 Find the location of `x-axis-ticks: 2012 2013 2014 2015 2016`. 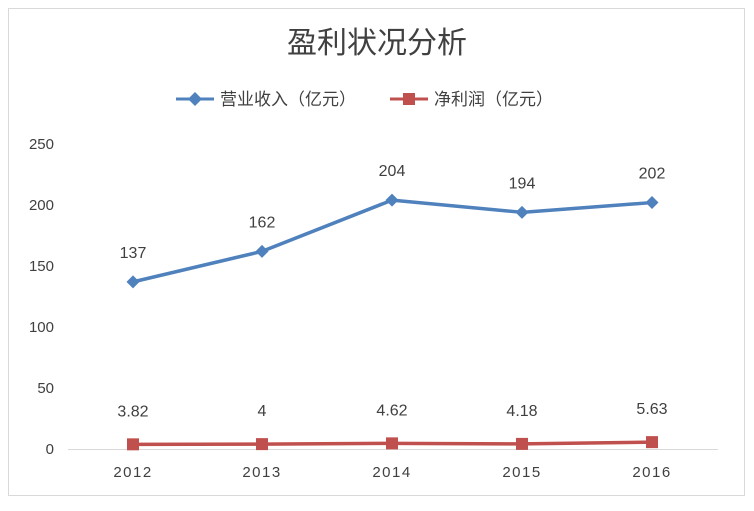

x-axis-ticks: 2012 2013 2014 2015 2016 is located at coordinates (392, 472).